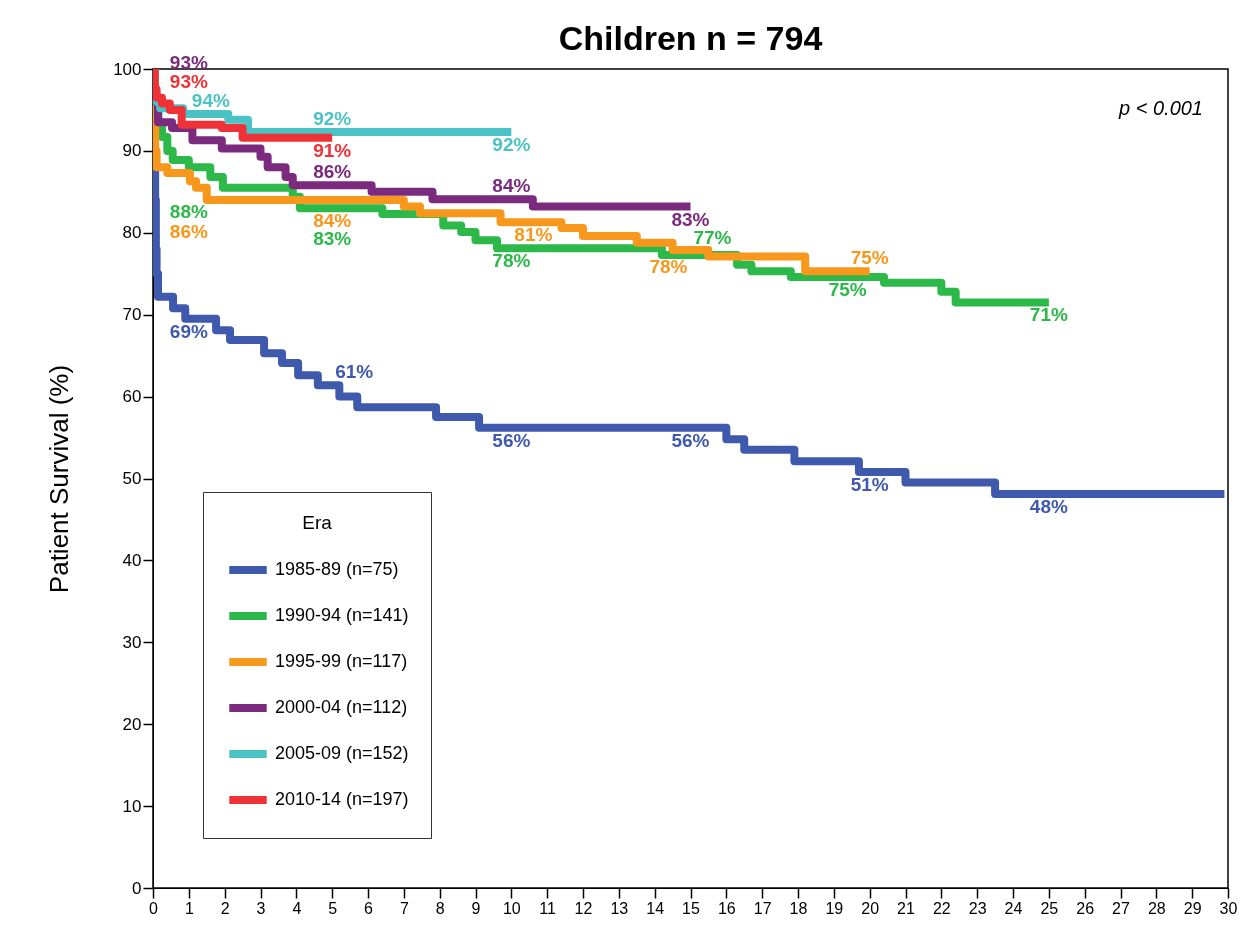 The width and height of the screenshot is (1251, 925). Describe the element at coordinates (132, 151) in the screenshot. I see `y-tick-label: 90` at that location.